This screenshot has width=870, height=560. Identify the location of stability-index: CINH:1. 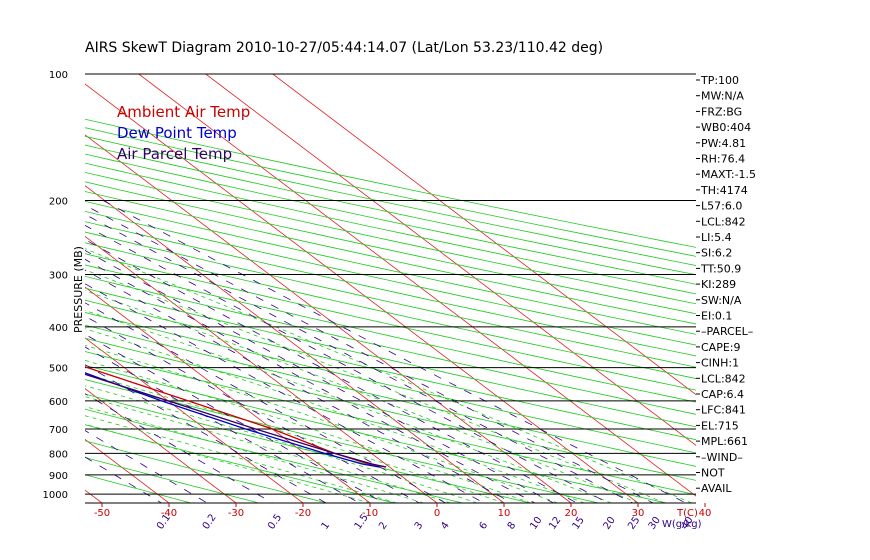
(720, 363).